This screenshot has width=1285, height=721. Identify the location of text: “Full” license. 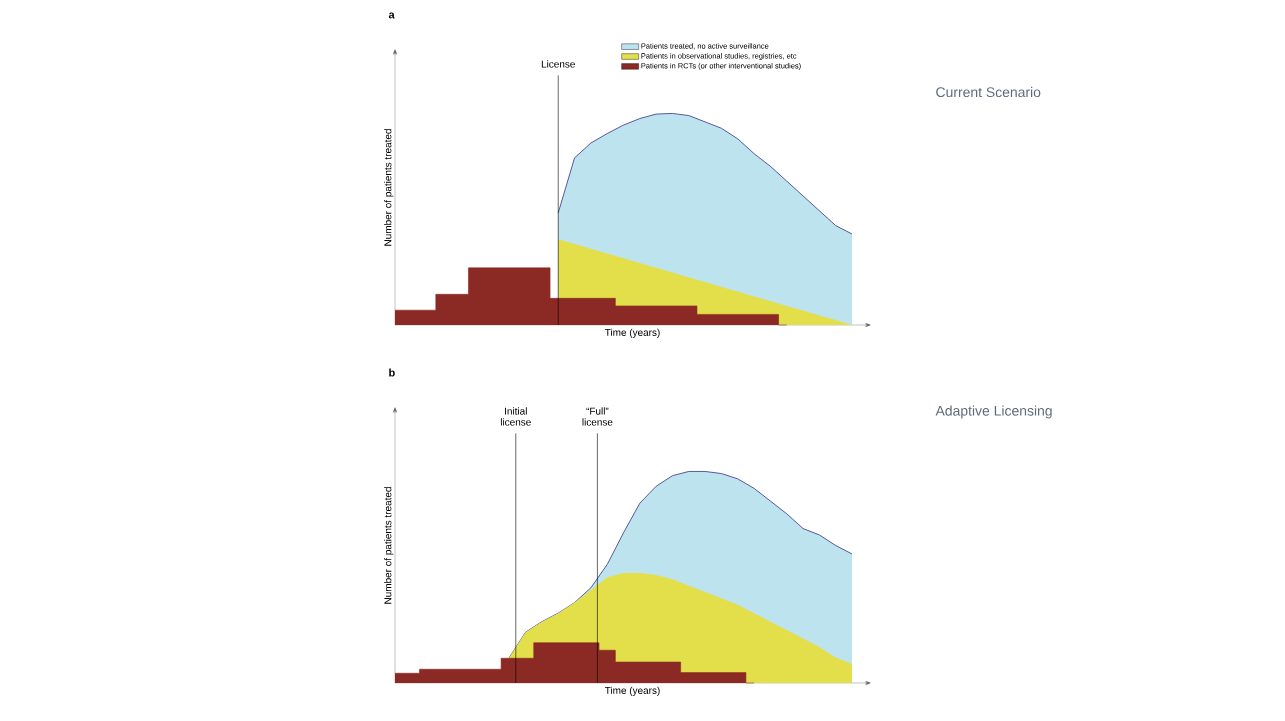
(597, 416).